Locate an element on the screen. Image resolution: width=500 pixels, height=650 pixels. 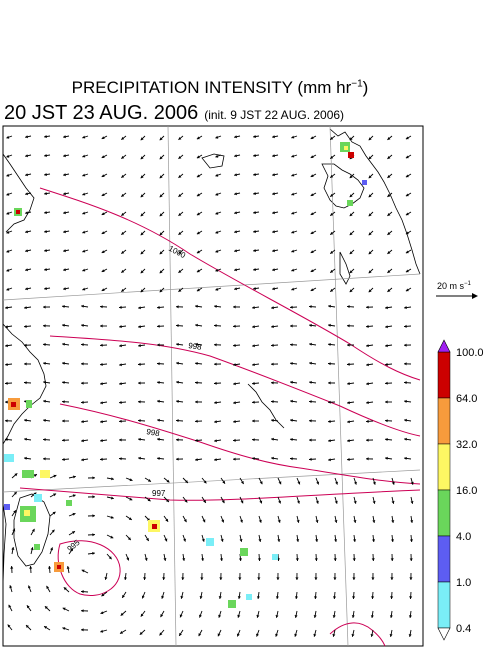
isobar-south is located at coordinates (357, 634).